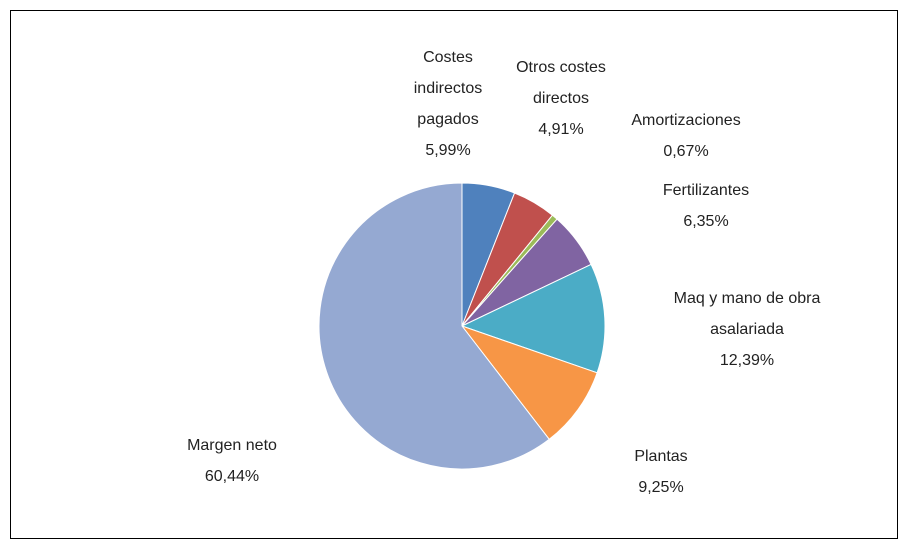  I want to click on value-label: 60,44%, so click(232, 476).